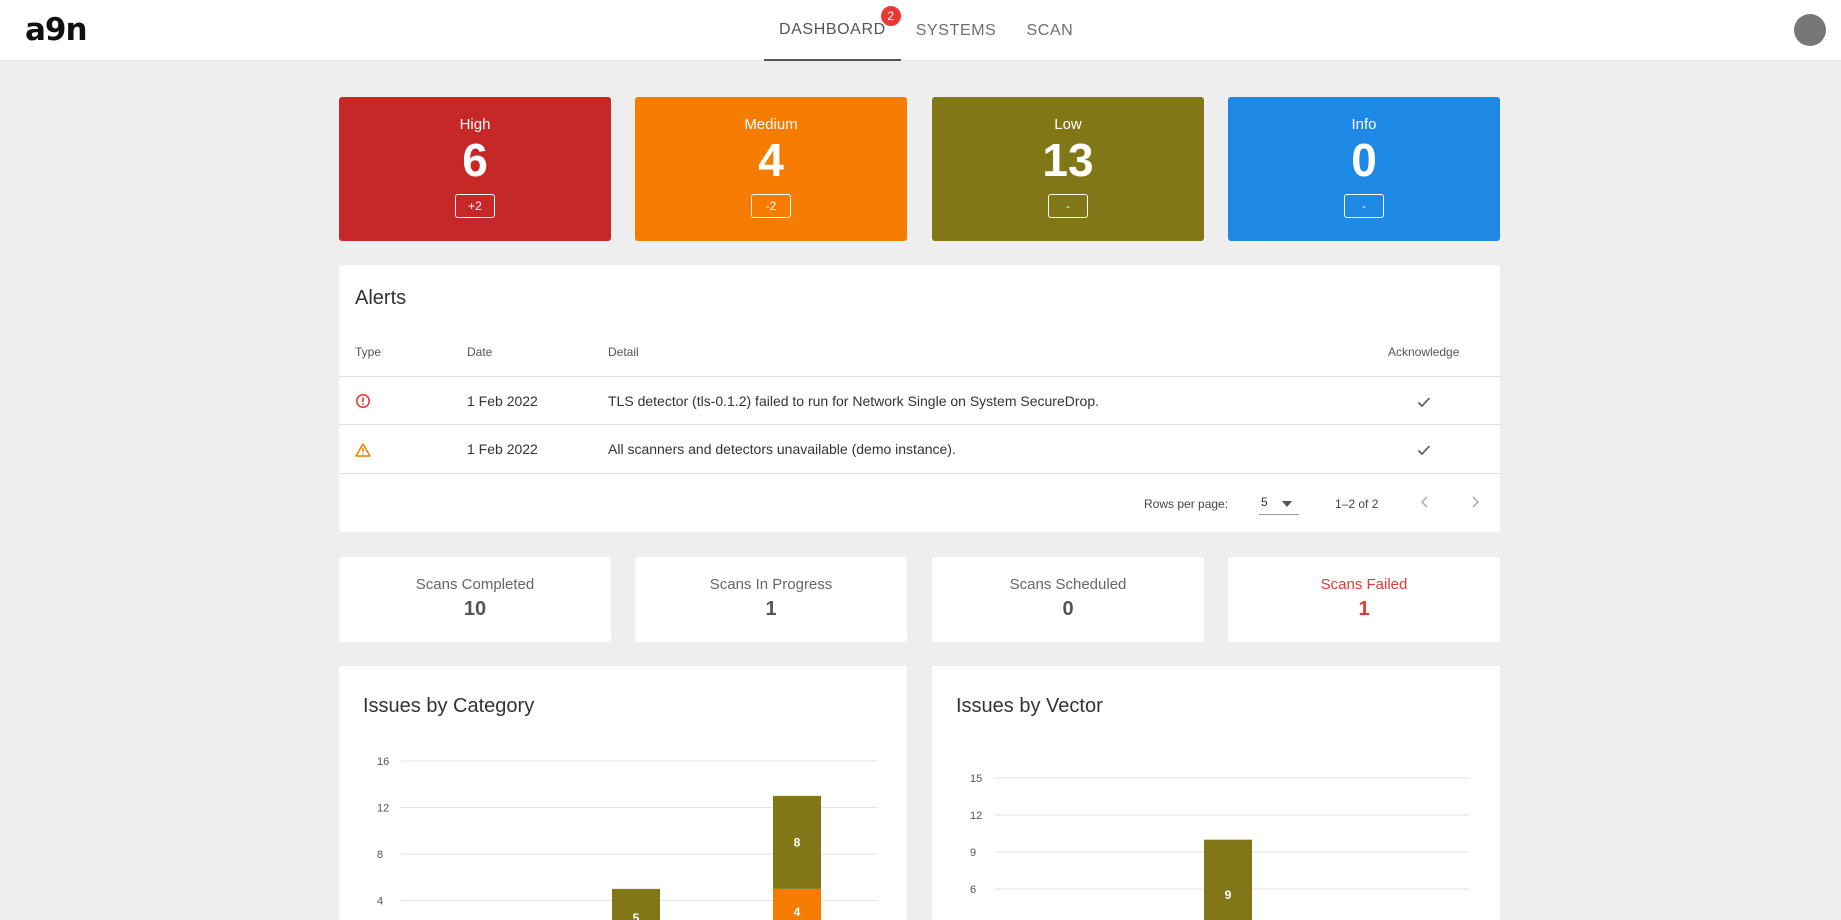 Image resolution: width=1841 pixels, height=920 pixels. I want to click on severity-card-low: Low 13 -, so click(1068, 169).